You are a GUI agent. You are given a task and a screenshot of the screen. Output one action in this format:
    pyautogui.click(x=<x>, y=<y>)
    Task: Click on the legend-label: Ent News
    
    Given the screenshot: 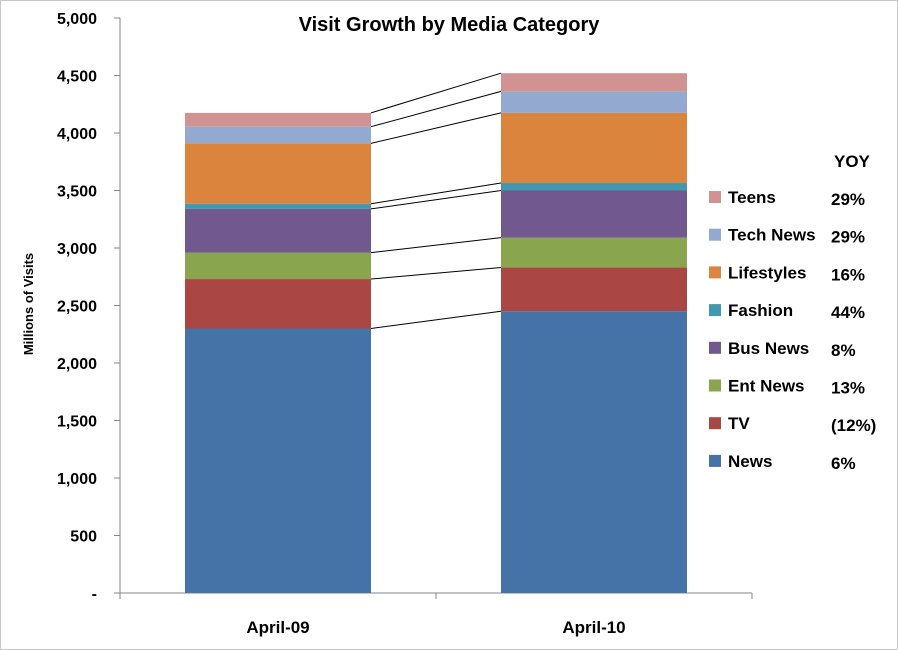 What is the action you would take?
    pyautogui.click(x=766, y=386)
    